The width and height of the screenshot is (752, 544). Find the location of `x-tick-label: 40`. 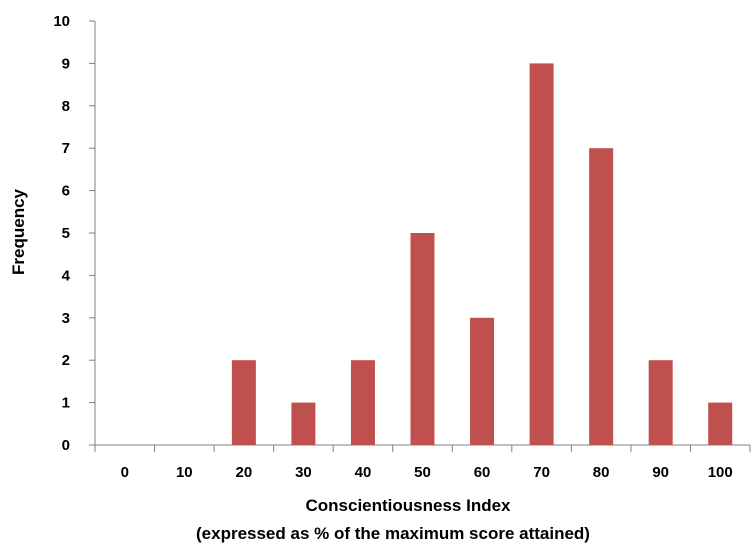

x-tick-label: 40 is located at coordinates (363, 472).